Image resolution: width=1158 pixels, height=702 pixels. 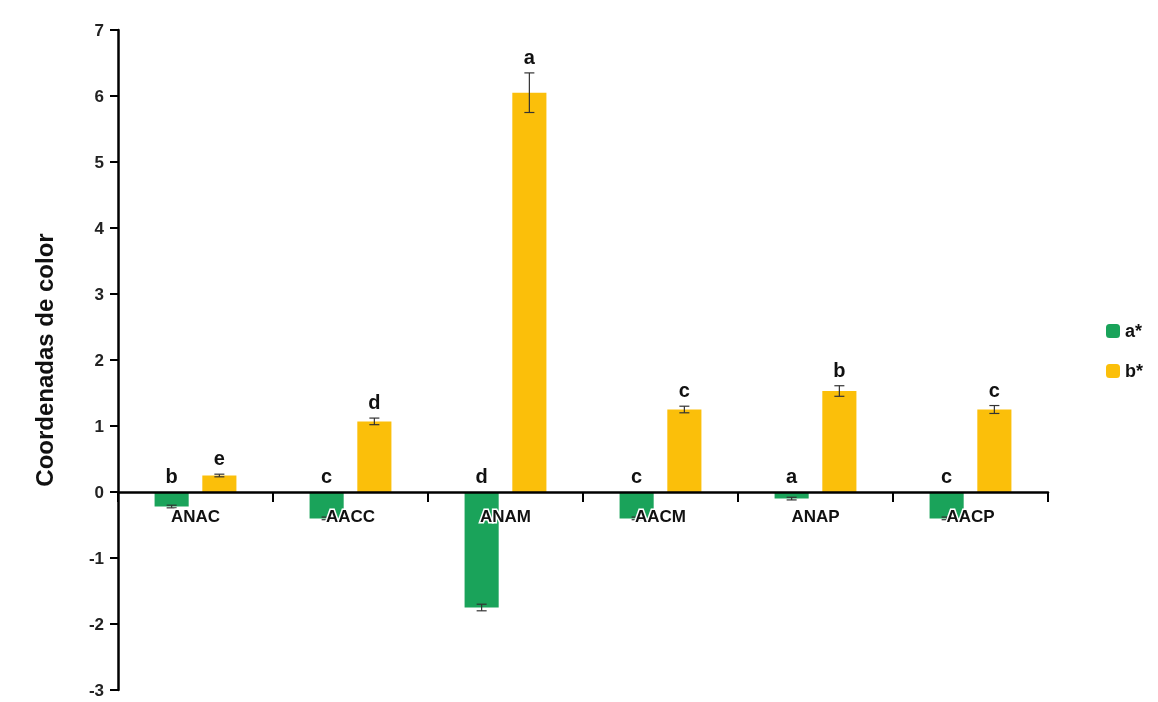 I want to click on x-tick-label: ANAC, so click(x=195, y=516).